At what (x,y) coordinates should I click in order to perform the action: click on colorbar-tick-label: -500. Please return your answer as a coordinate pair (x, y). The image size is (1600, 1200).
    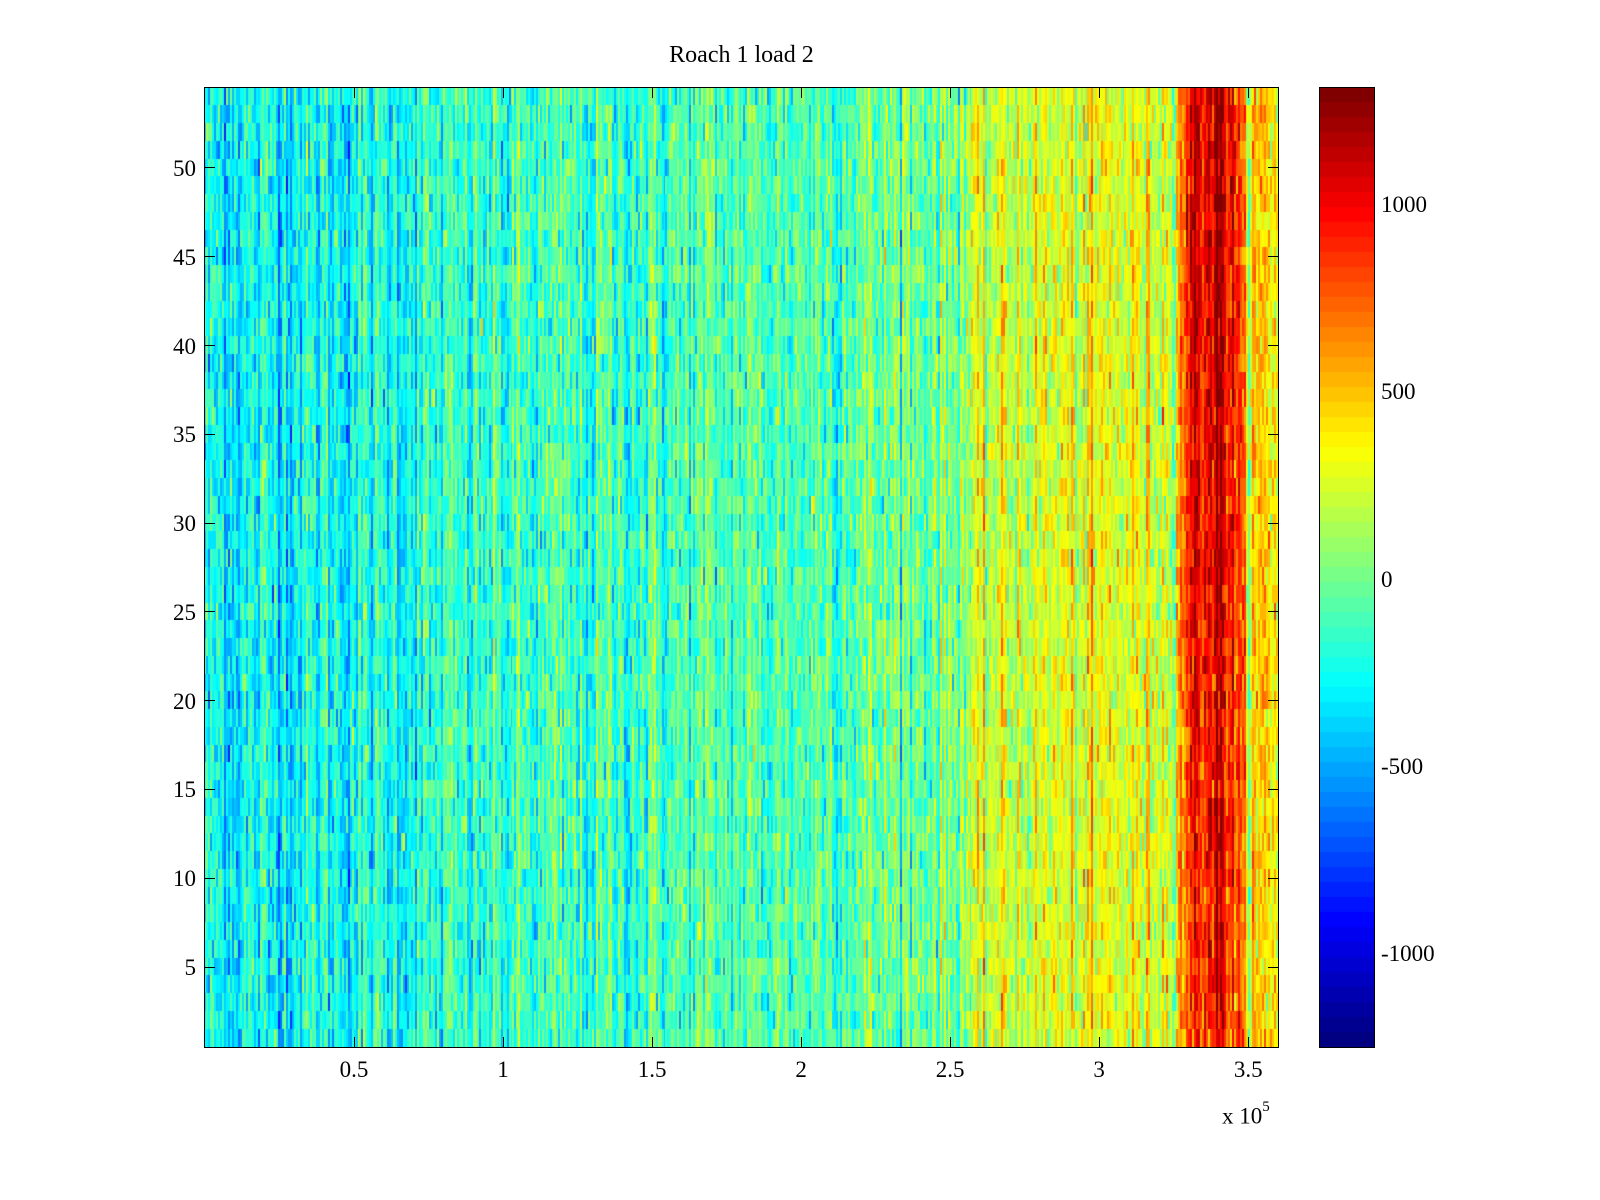
    Looking at the image, I should click on (1402, 767).